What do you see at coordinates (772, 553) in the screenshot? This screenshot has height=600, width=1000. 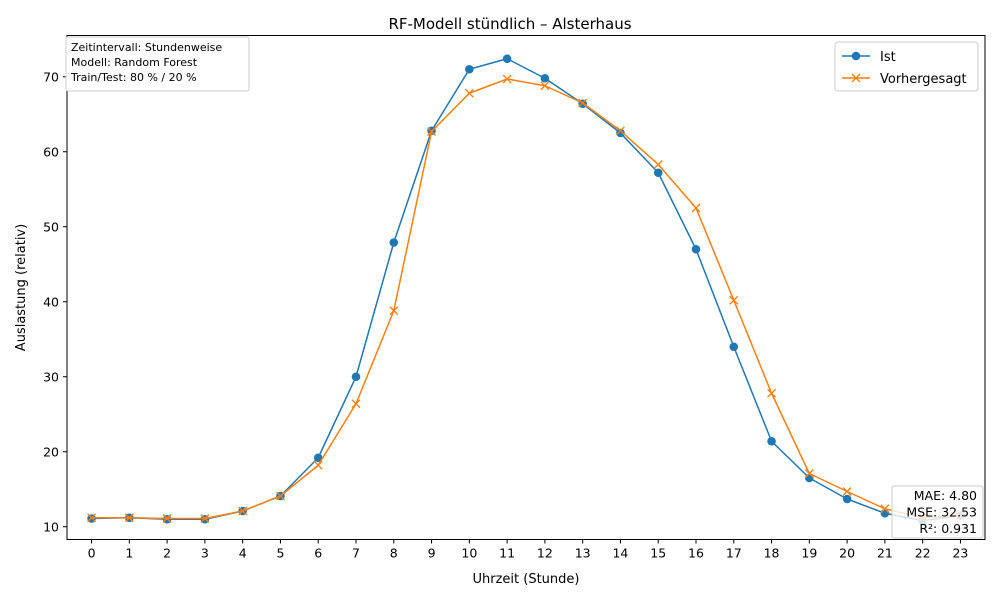 I see `x-tick-label-18: 18` at bounding box center [772, 553].